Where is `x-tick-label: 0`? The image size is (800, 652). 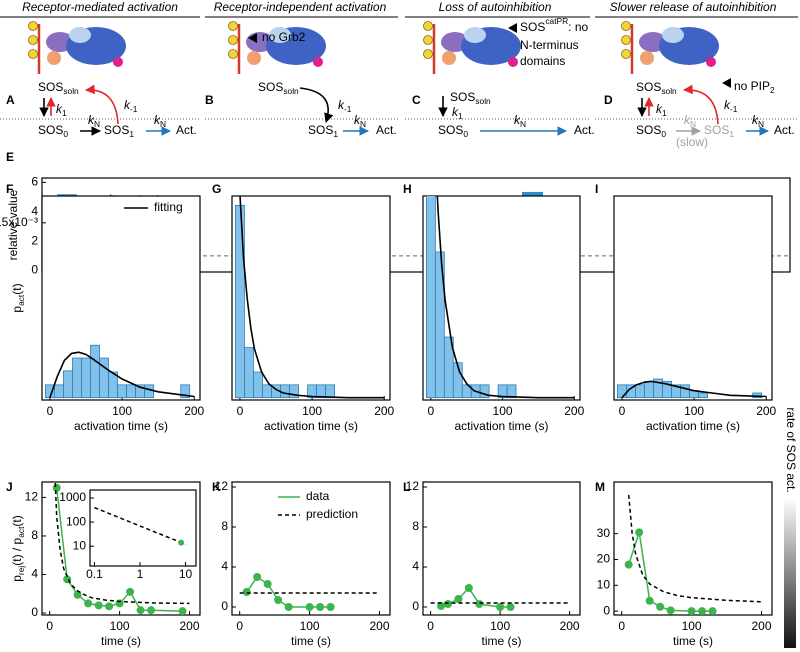
x-tick-label: 0 is located at coordinates (621, 626).